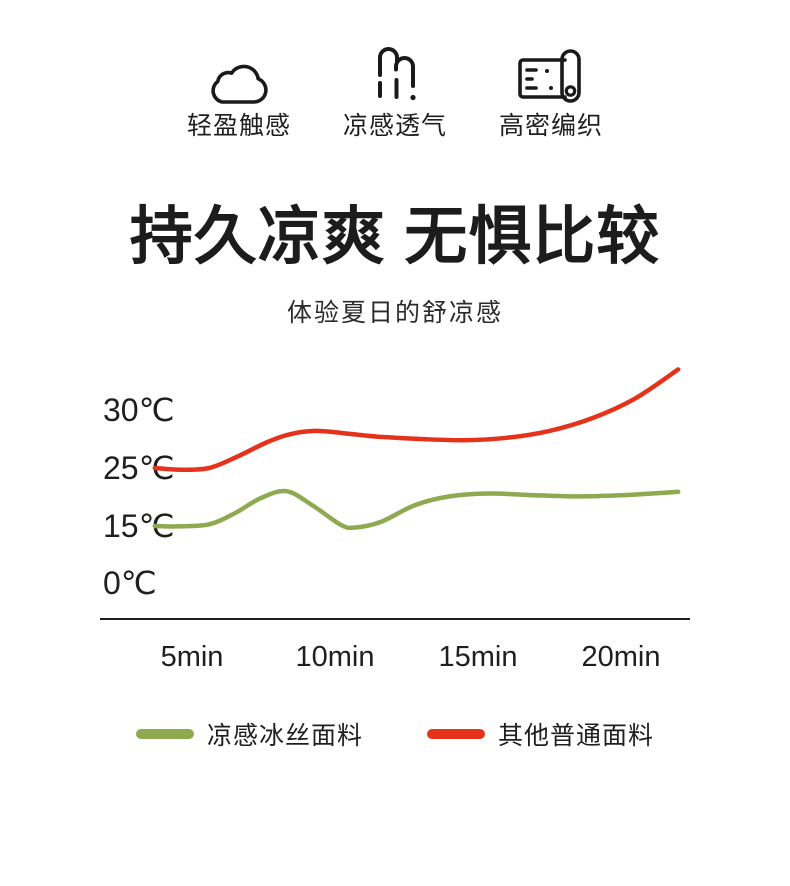  What do you see at coordinates (621, 657) in the screenshot?
I see `x-tick-label: 20min` at bounding box center [621, 657].